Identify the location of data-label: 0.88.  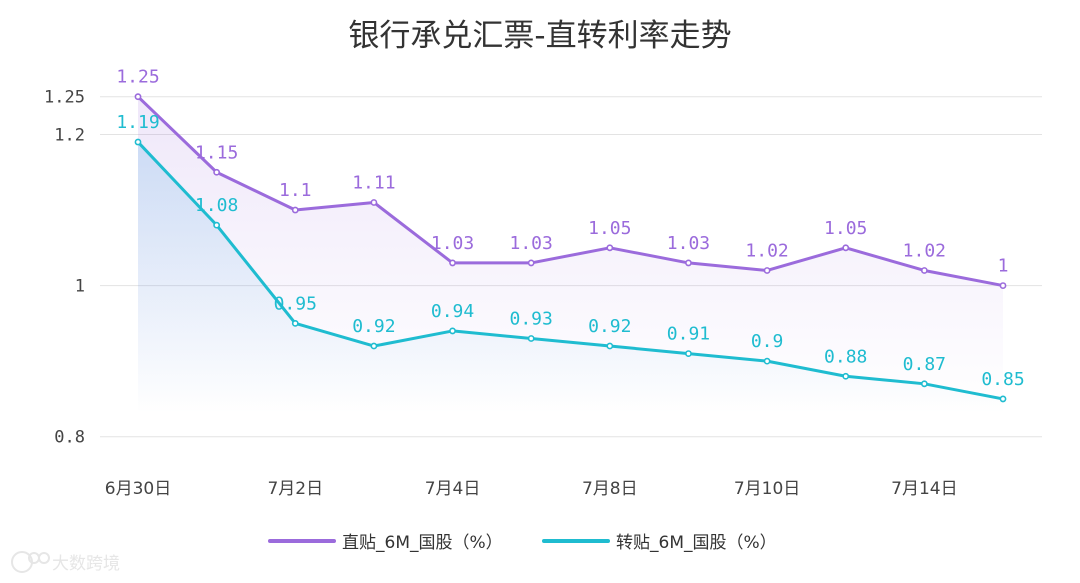
(845, 356).